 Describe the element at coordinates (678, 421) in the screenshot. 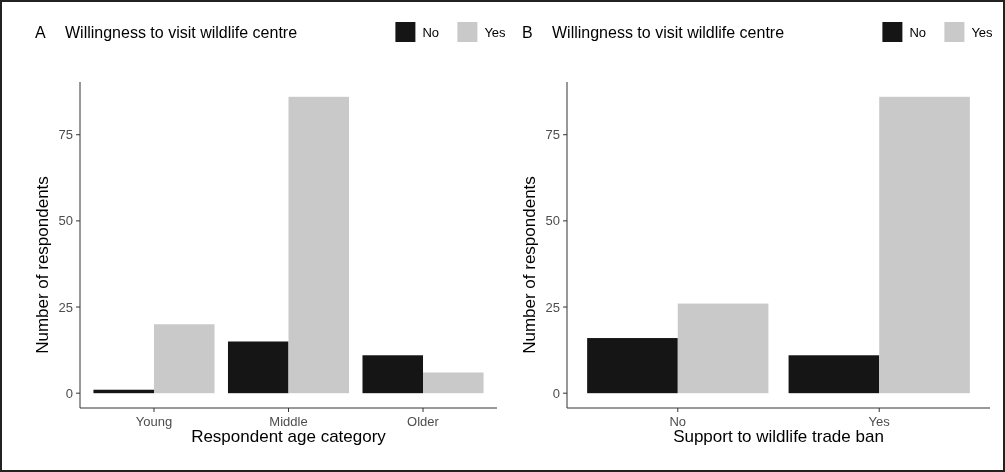

I see `x-tick-label: No` at that location.